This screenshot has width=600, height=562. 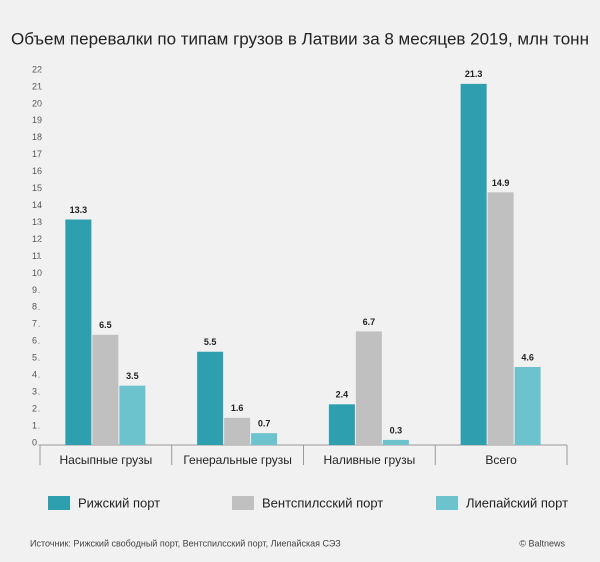 I want to click on y-tick-label: 2, so click(x=34, y=408).